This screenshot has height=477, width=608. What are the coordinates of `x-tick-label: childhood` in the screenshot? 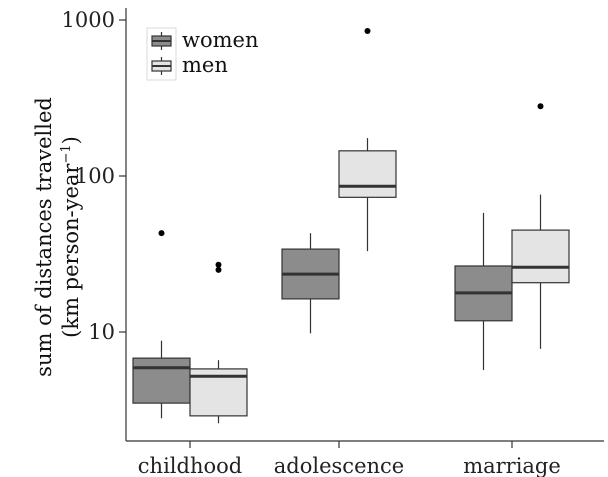 It's located at (190, 465).